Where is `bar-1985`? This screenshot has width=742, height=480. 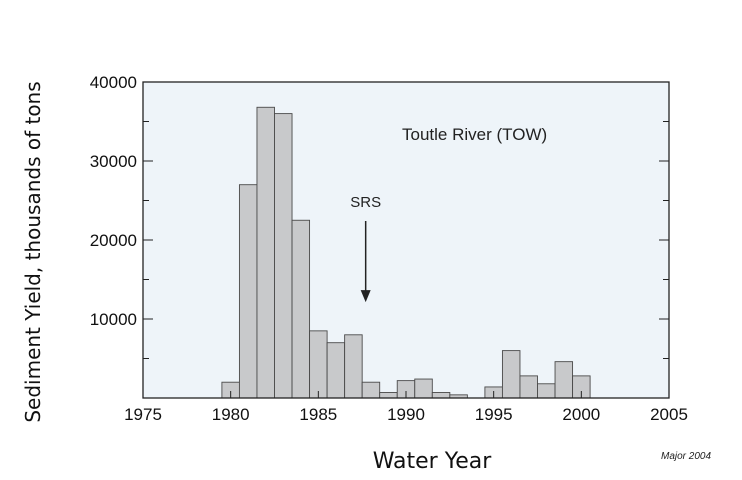
bar-1985 is located at coordinates (318, 364).